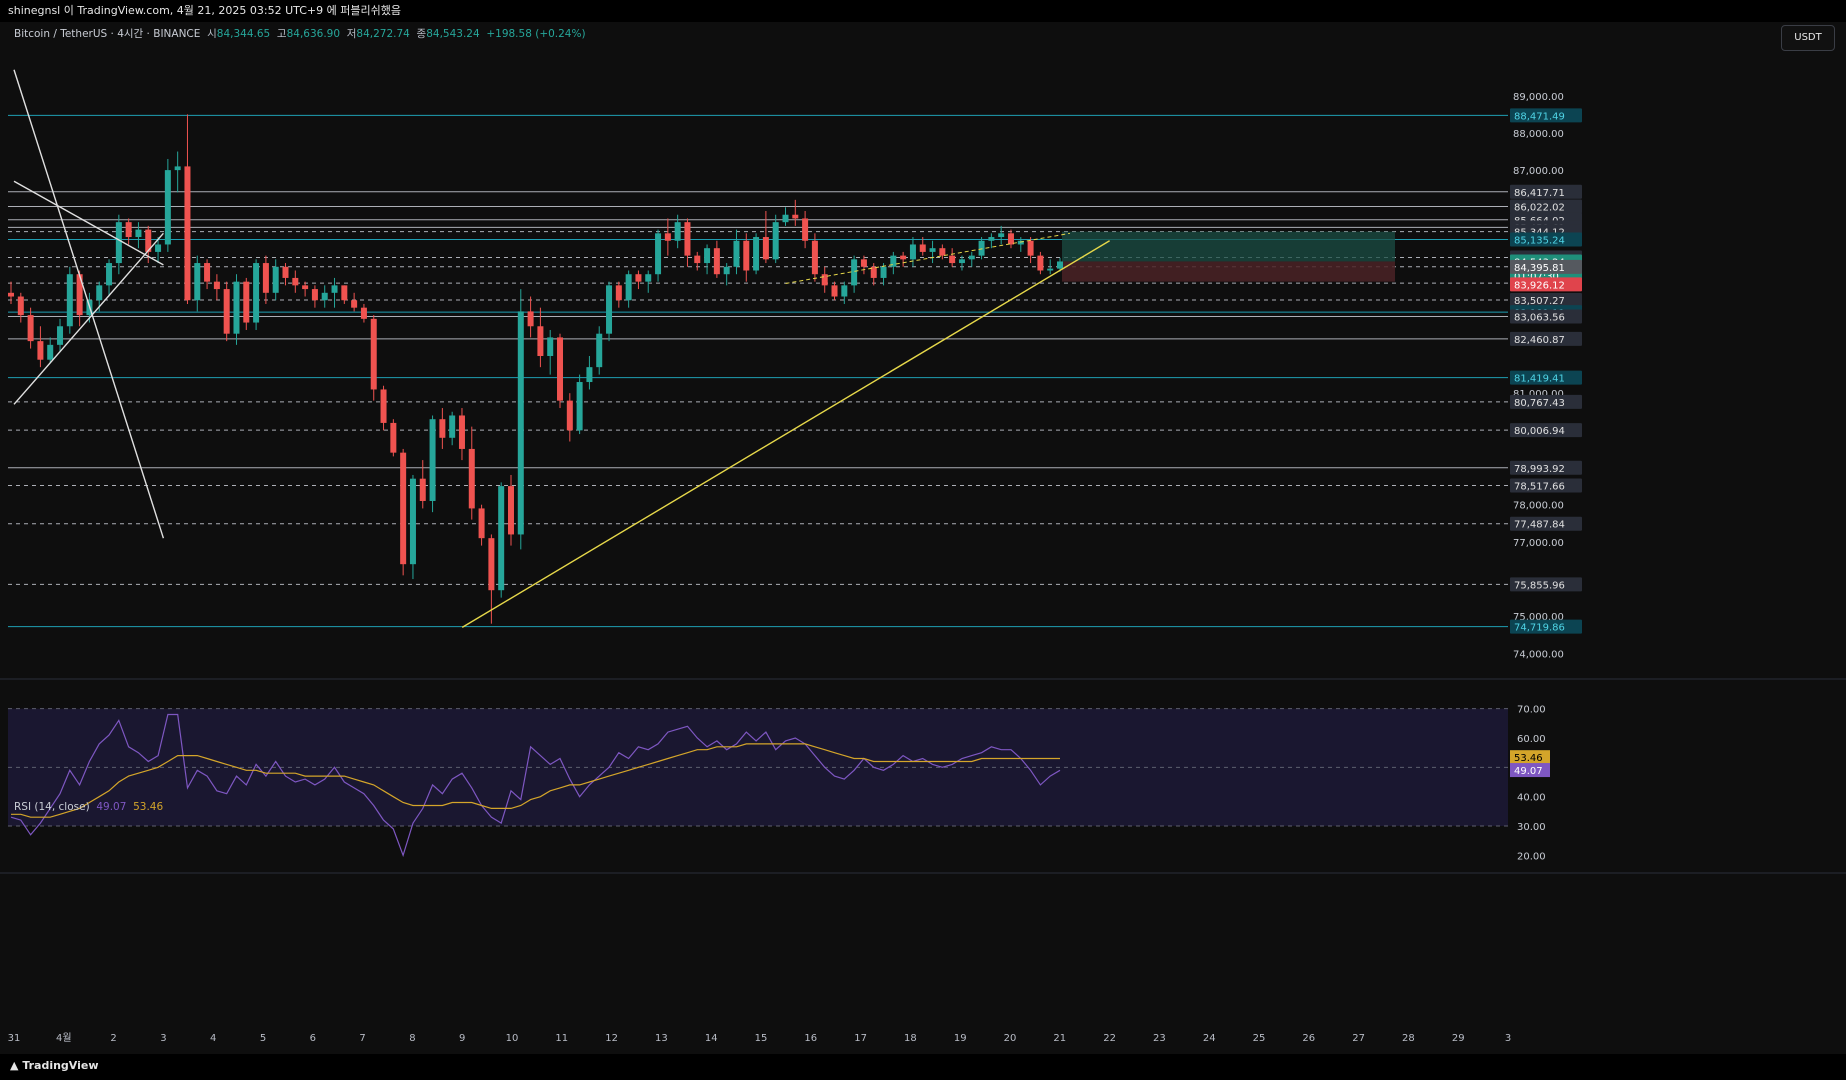 This screenshot has height=1080, width=1846. I want to click on x-tick-label: 12, so click(611, 1038).